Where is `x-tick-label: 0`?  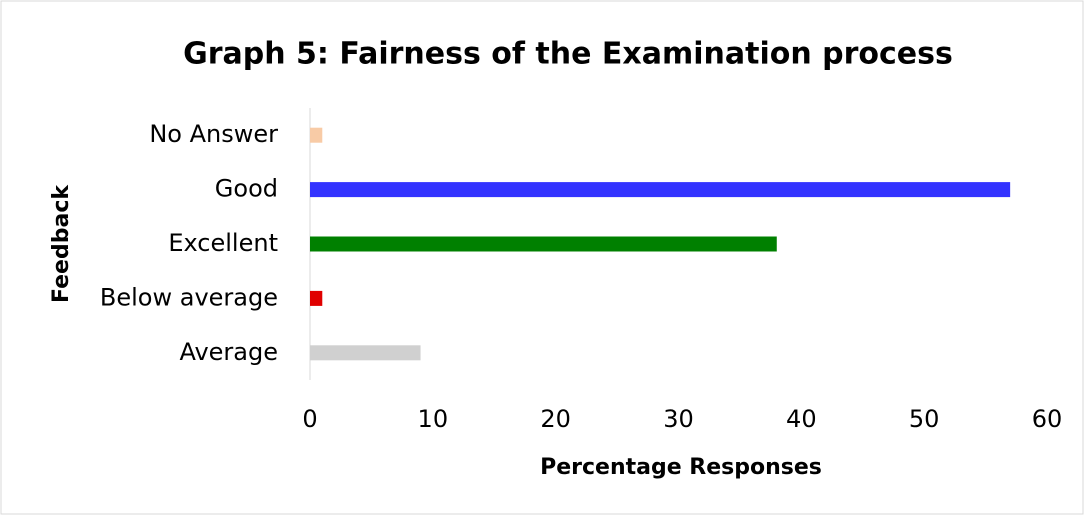 x-tick-label: 0 is located at coordinates (309, 419).